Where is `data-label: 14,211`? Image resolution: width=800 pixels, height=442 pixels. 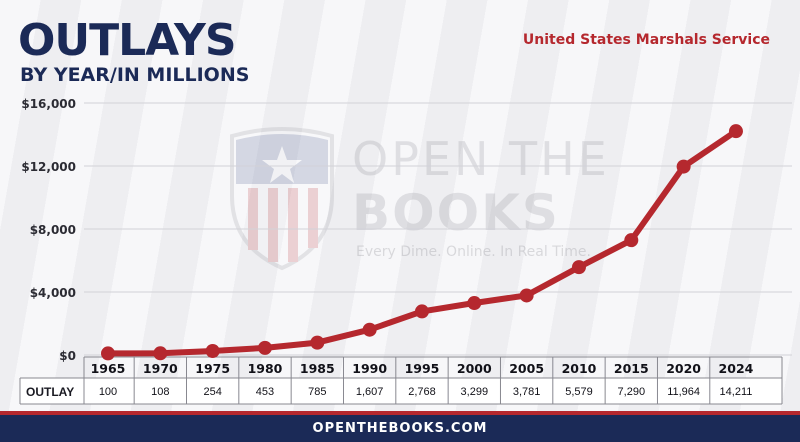 data-label: 14,211 is located at coordinates (736, 392).